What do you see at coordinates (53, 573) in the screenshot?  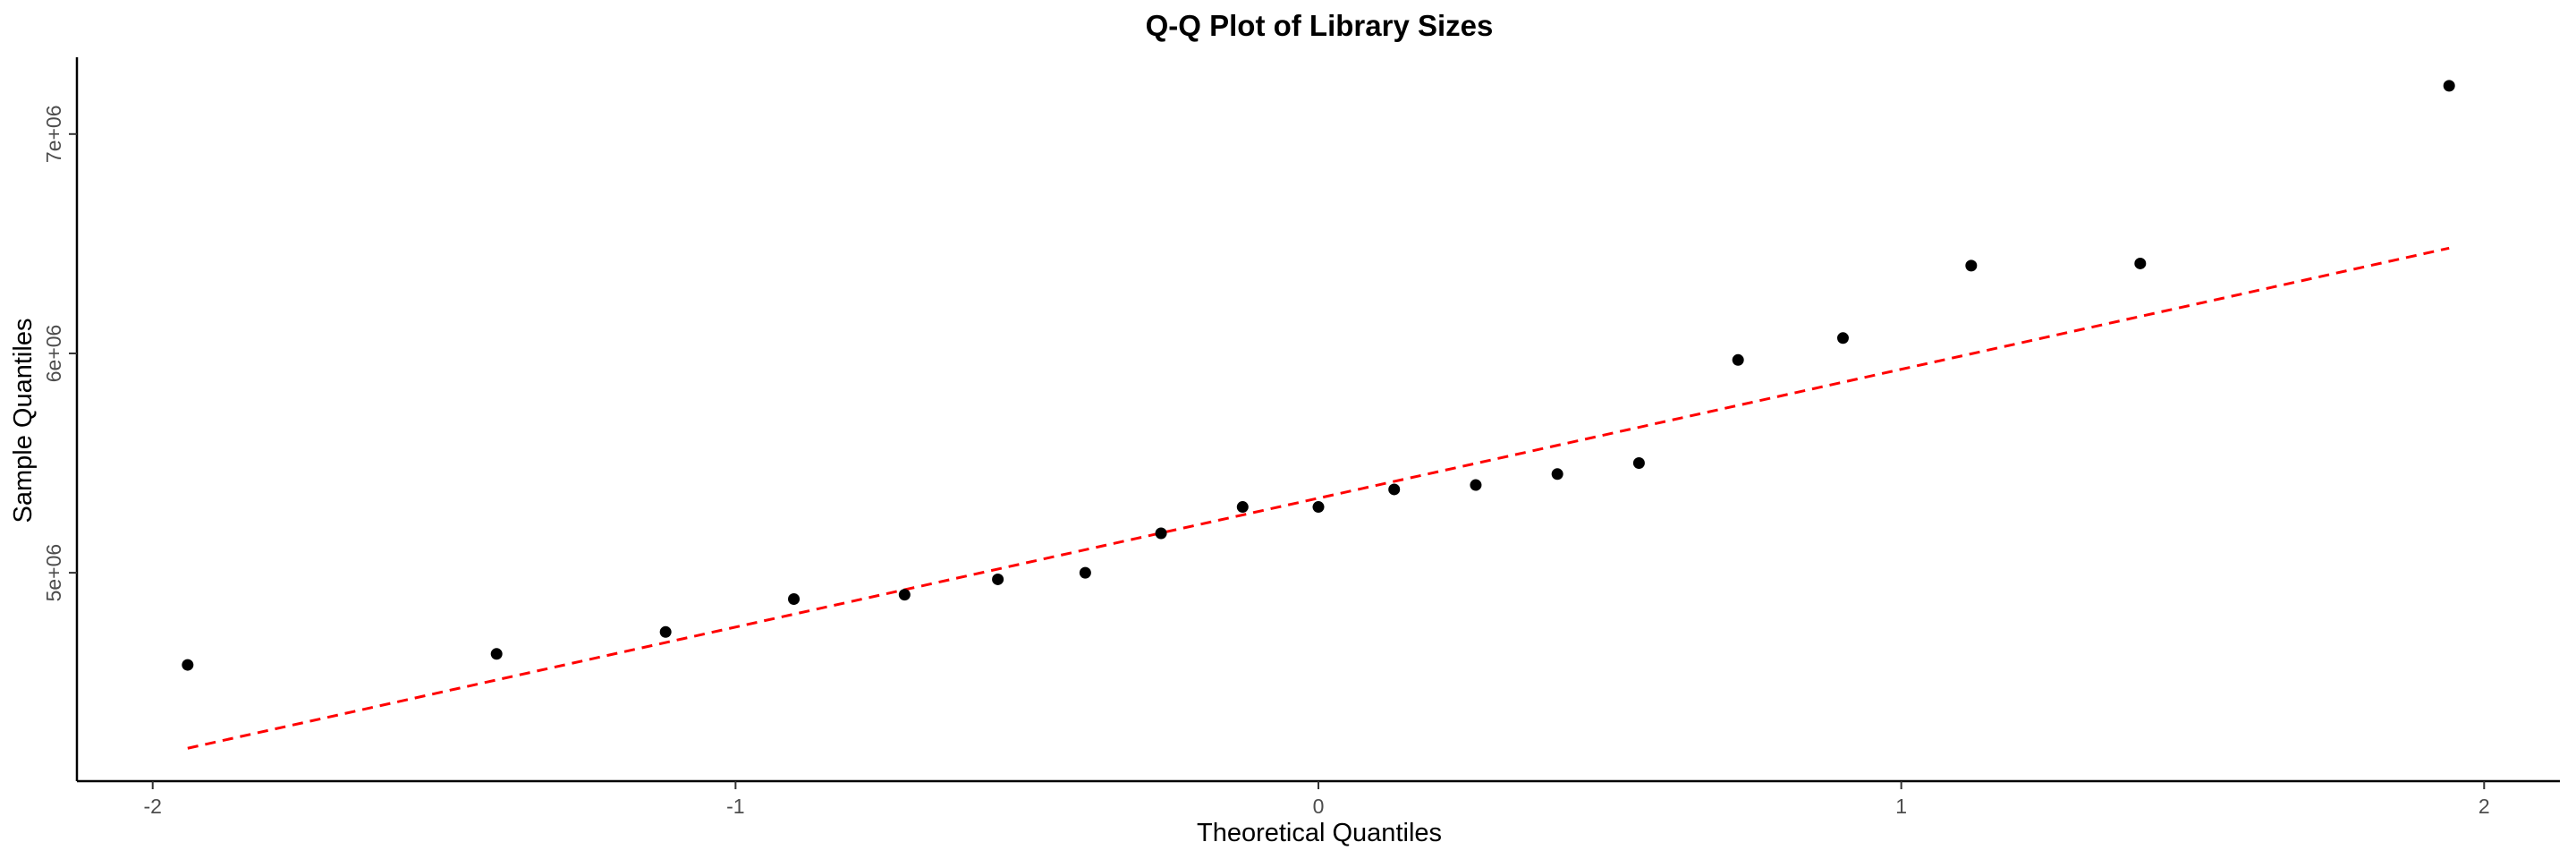 I see `y-tick-label: 5e+06` at bounding box center [53, 573].